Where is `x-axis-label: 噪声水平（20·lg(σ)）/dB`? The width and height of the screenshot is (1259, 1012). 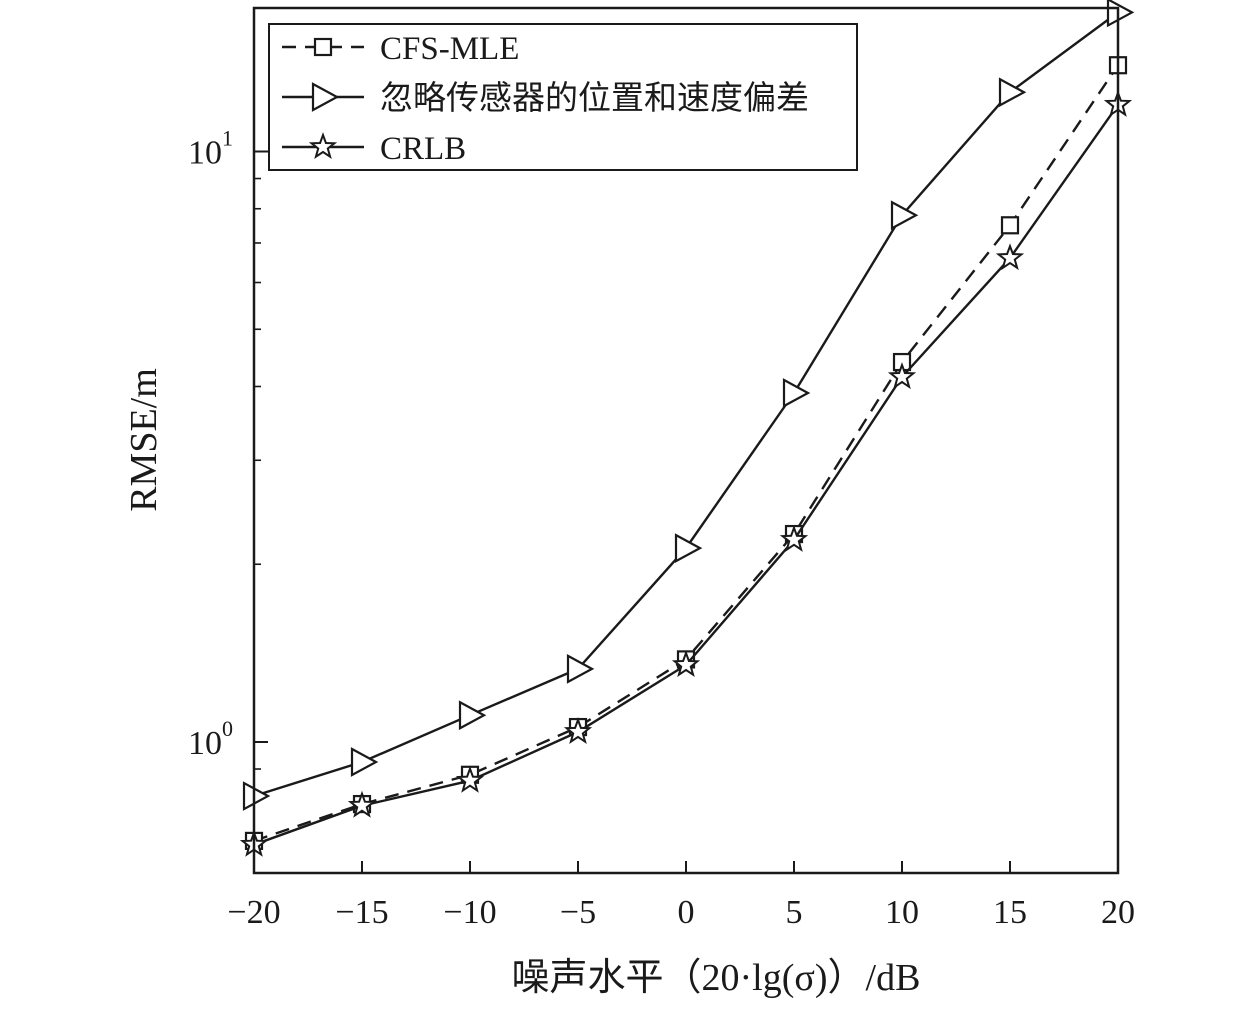
x-axis-label: 噪声水平（20·lg(σ)）/dB is located at coordinates (716, 978).